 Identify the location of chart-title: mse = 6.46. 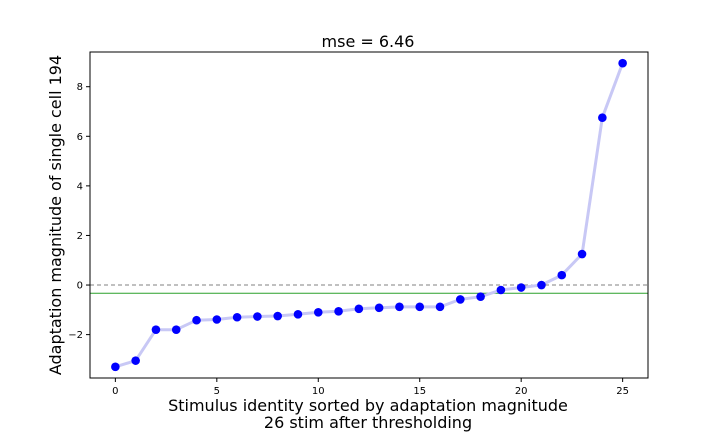
(368, 41).